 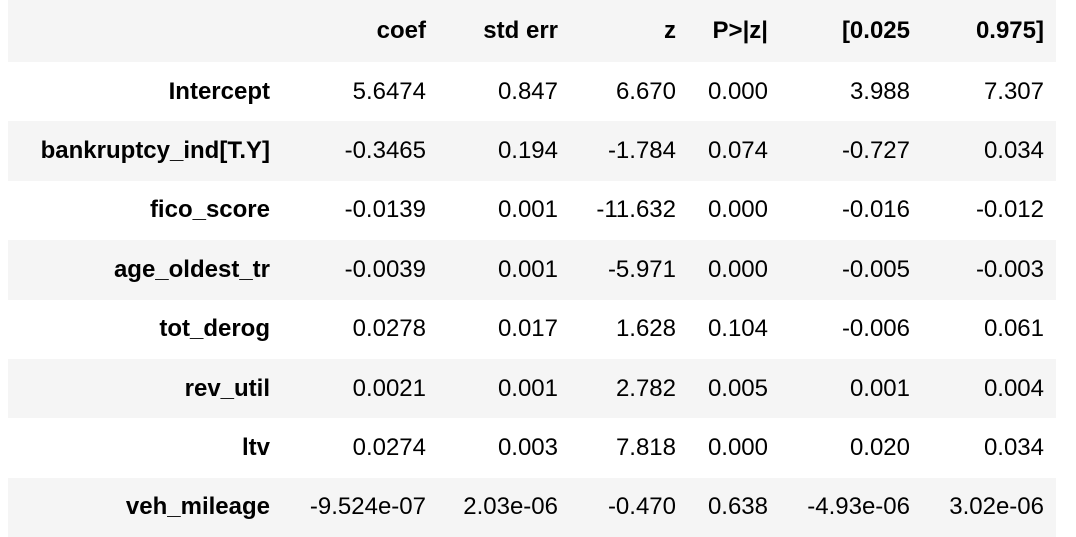 I want to click on cell: 0.004, so click(x=1013, y=388).